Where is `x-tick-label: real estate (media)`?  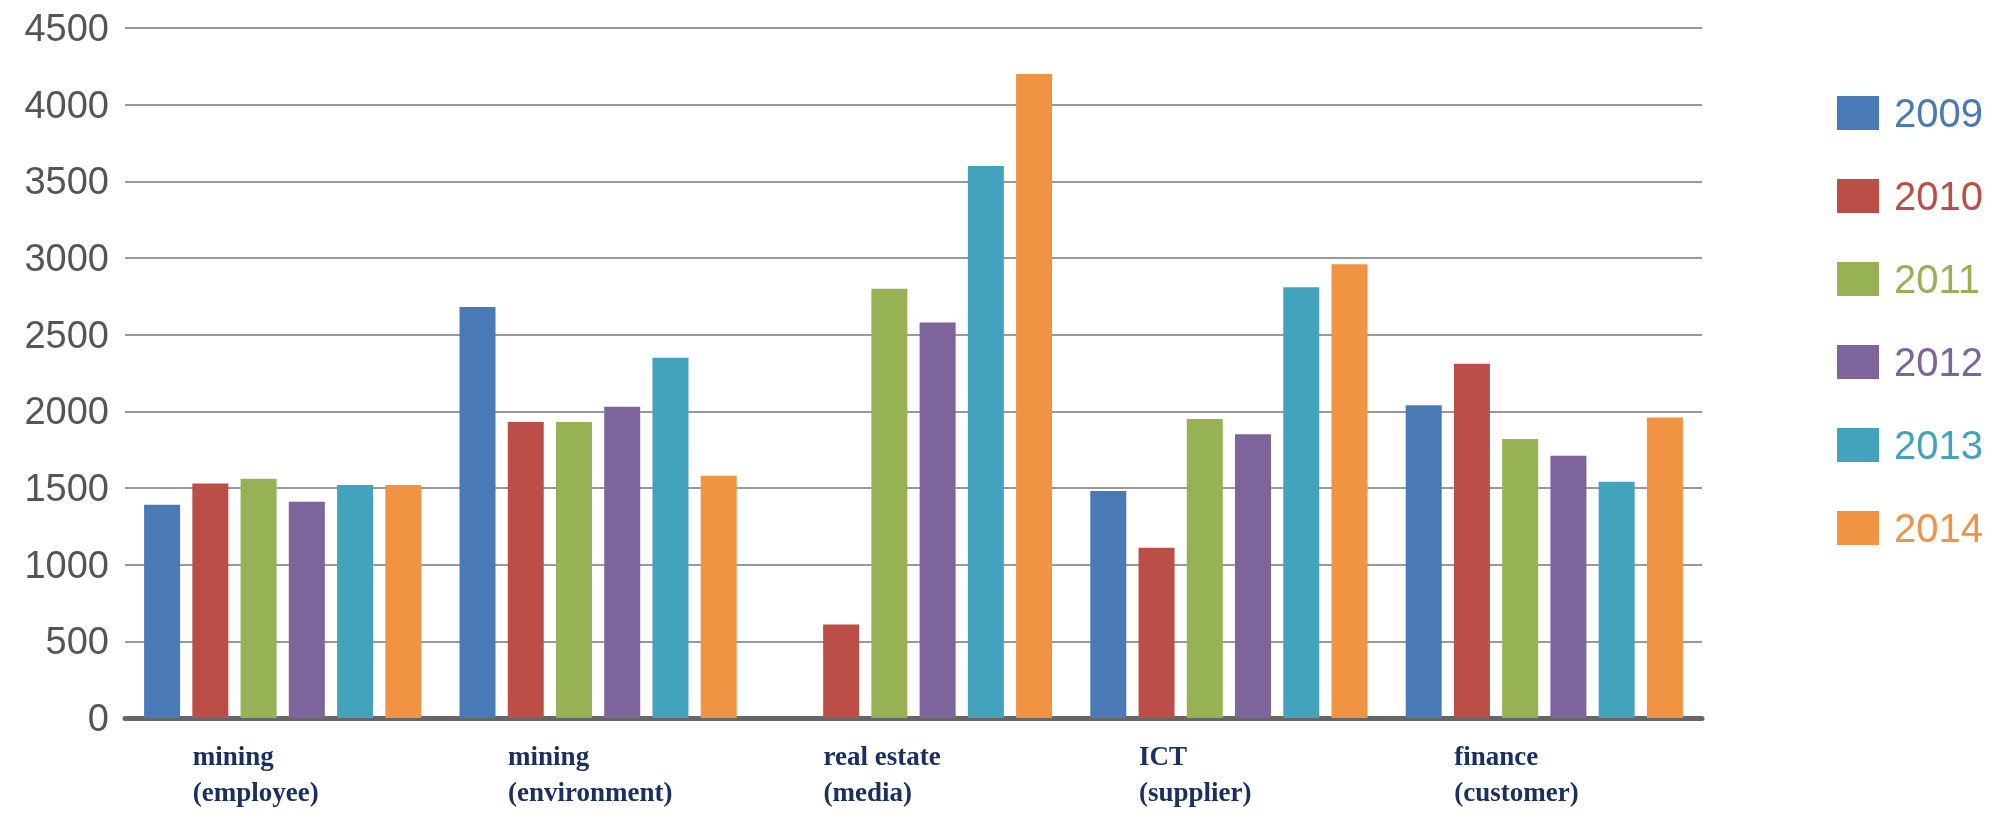 x-tick-label: real estate (media) is located at coordinates (882, 774).